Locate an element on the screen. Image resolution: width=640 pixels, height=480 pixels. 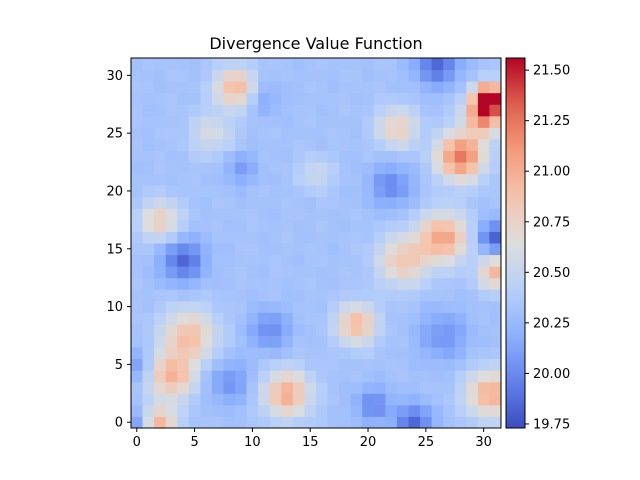
y-tick-label: 5 is located at coordinates (119, 365).